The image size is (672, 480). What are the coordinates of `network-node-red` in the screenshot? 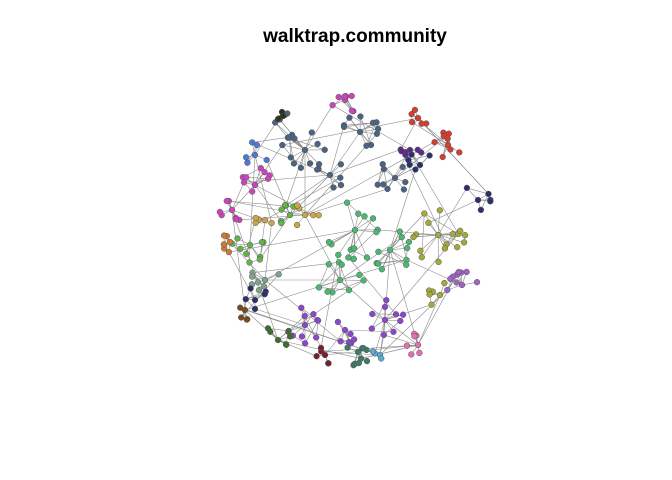 It's located at (421, 123).